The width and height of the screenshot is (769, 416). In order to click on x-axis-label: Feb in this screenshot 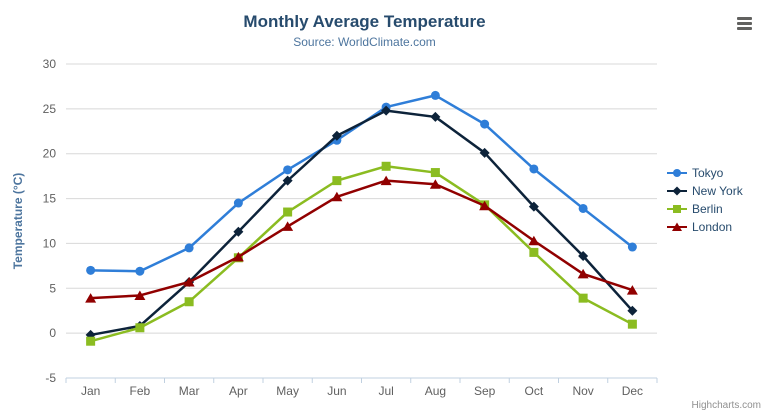, I will do `click(140, 391)`.